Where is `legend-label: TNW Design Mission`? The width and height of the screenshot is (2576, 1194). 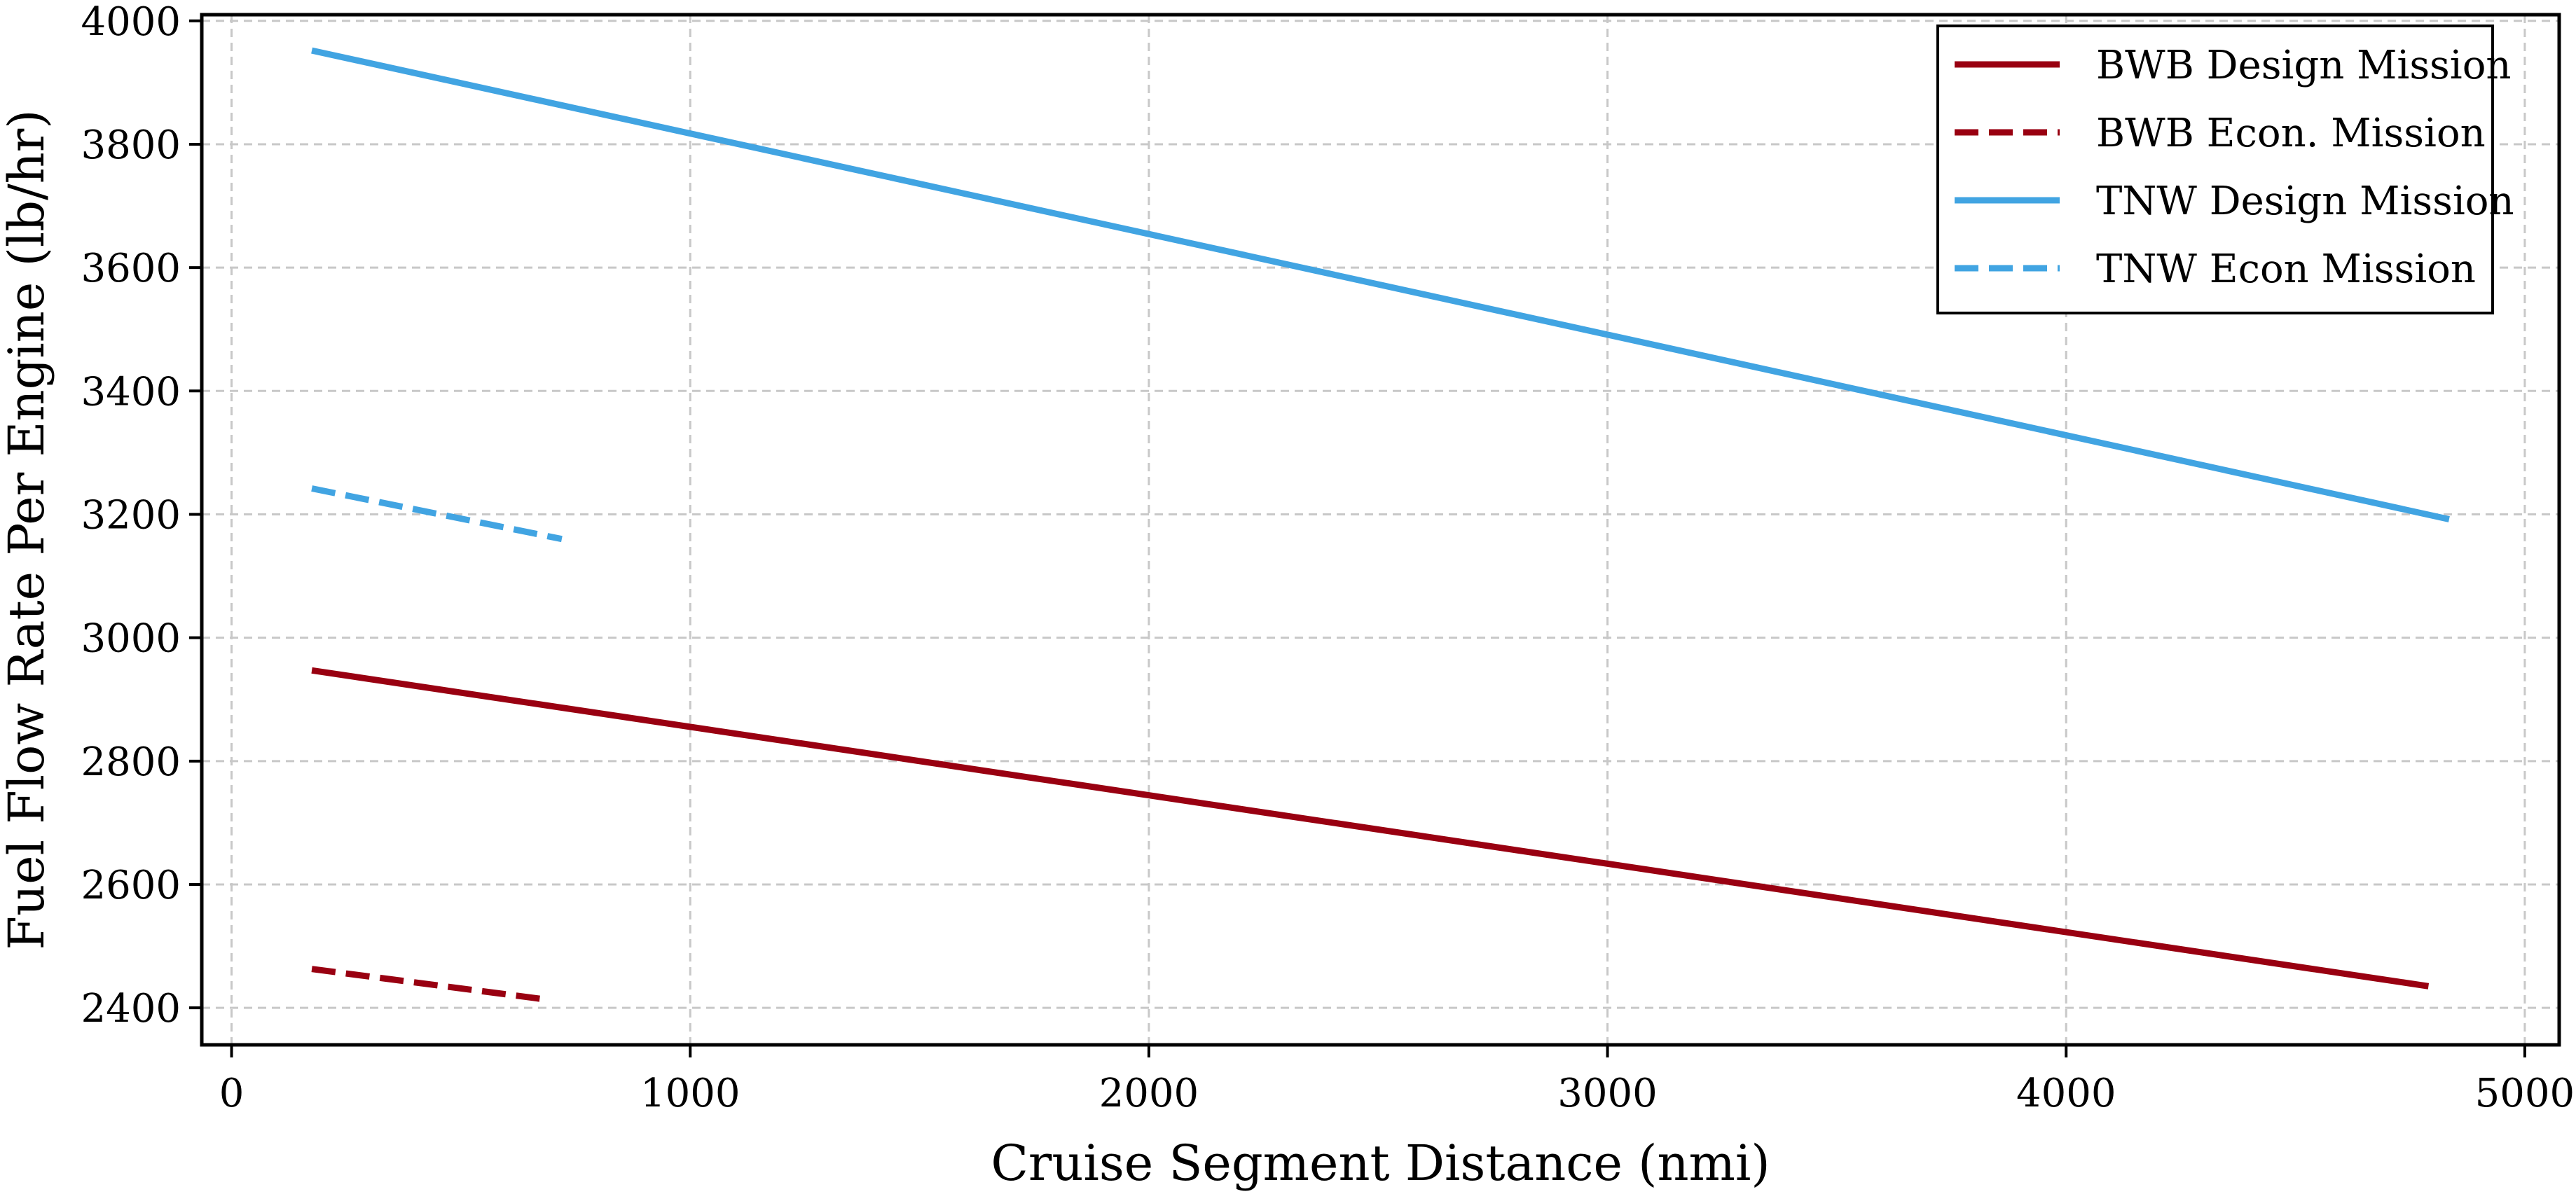 legend-label: TNW Design Mission is located at coordinates (2305, 202).